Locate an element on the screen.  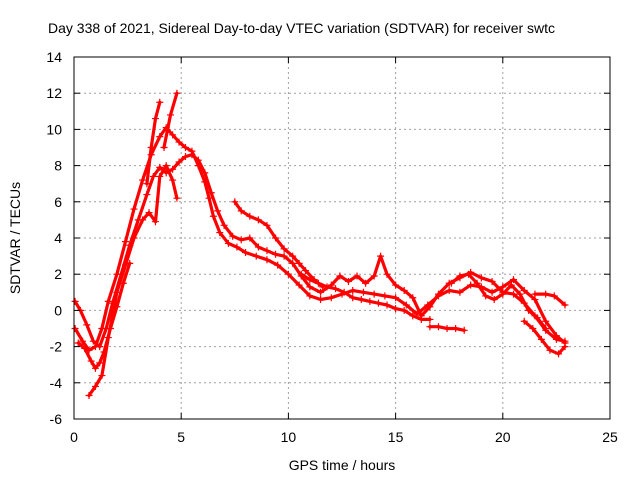
x-tick-label: 15 is located at coordinates (396, 437).